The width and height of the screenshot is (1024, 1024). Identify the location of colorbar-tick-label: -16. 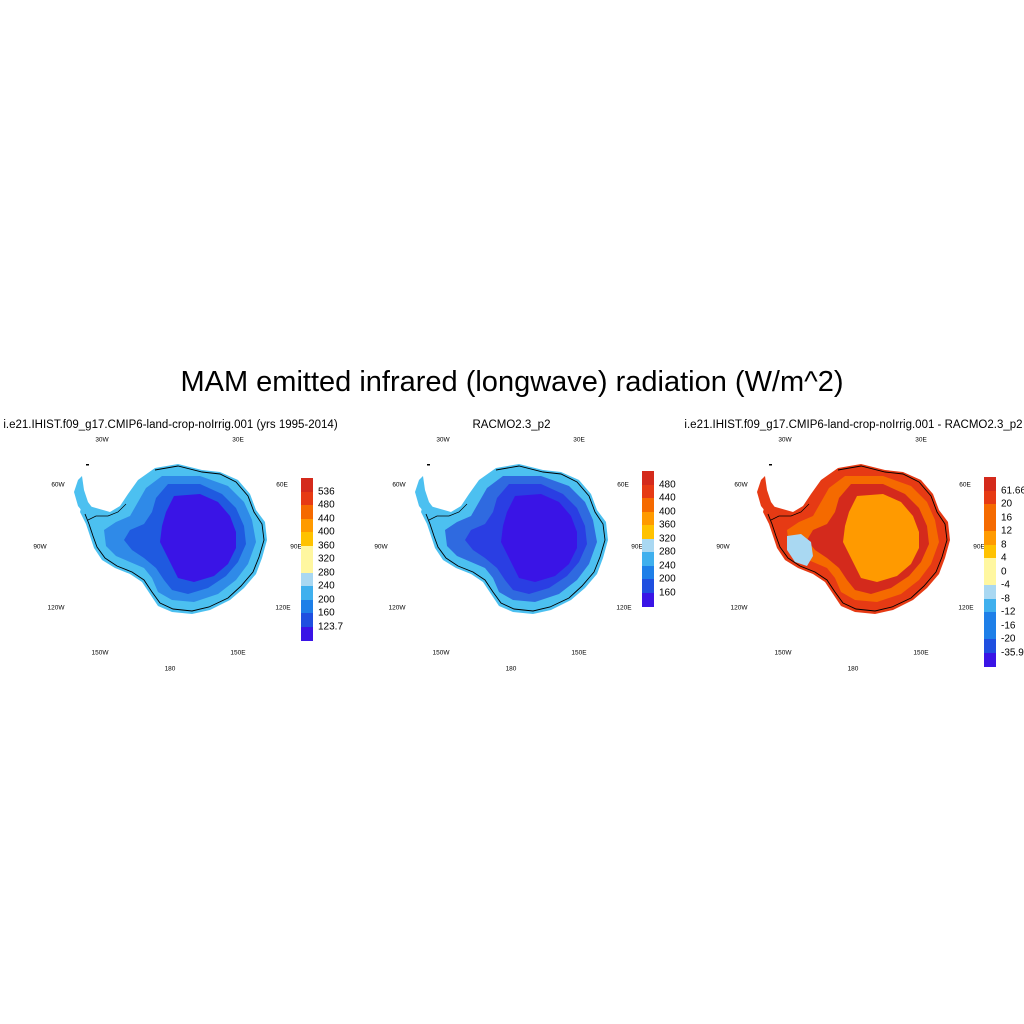
(1008, 625).